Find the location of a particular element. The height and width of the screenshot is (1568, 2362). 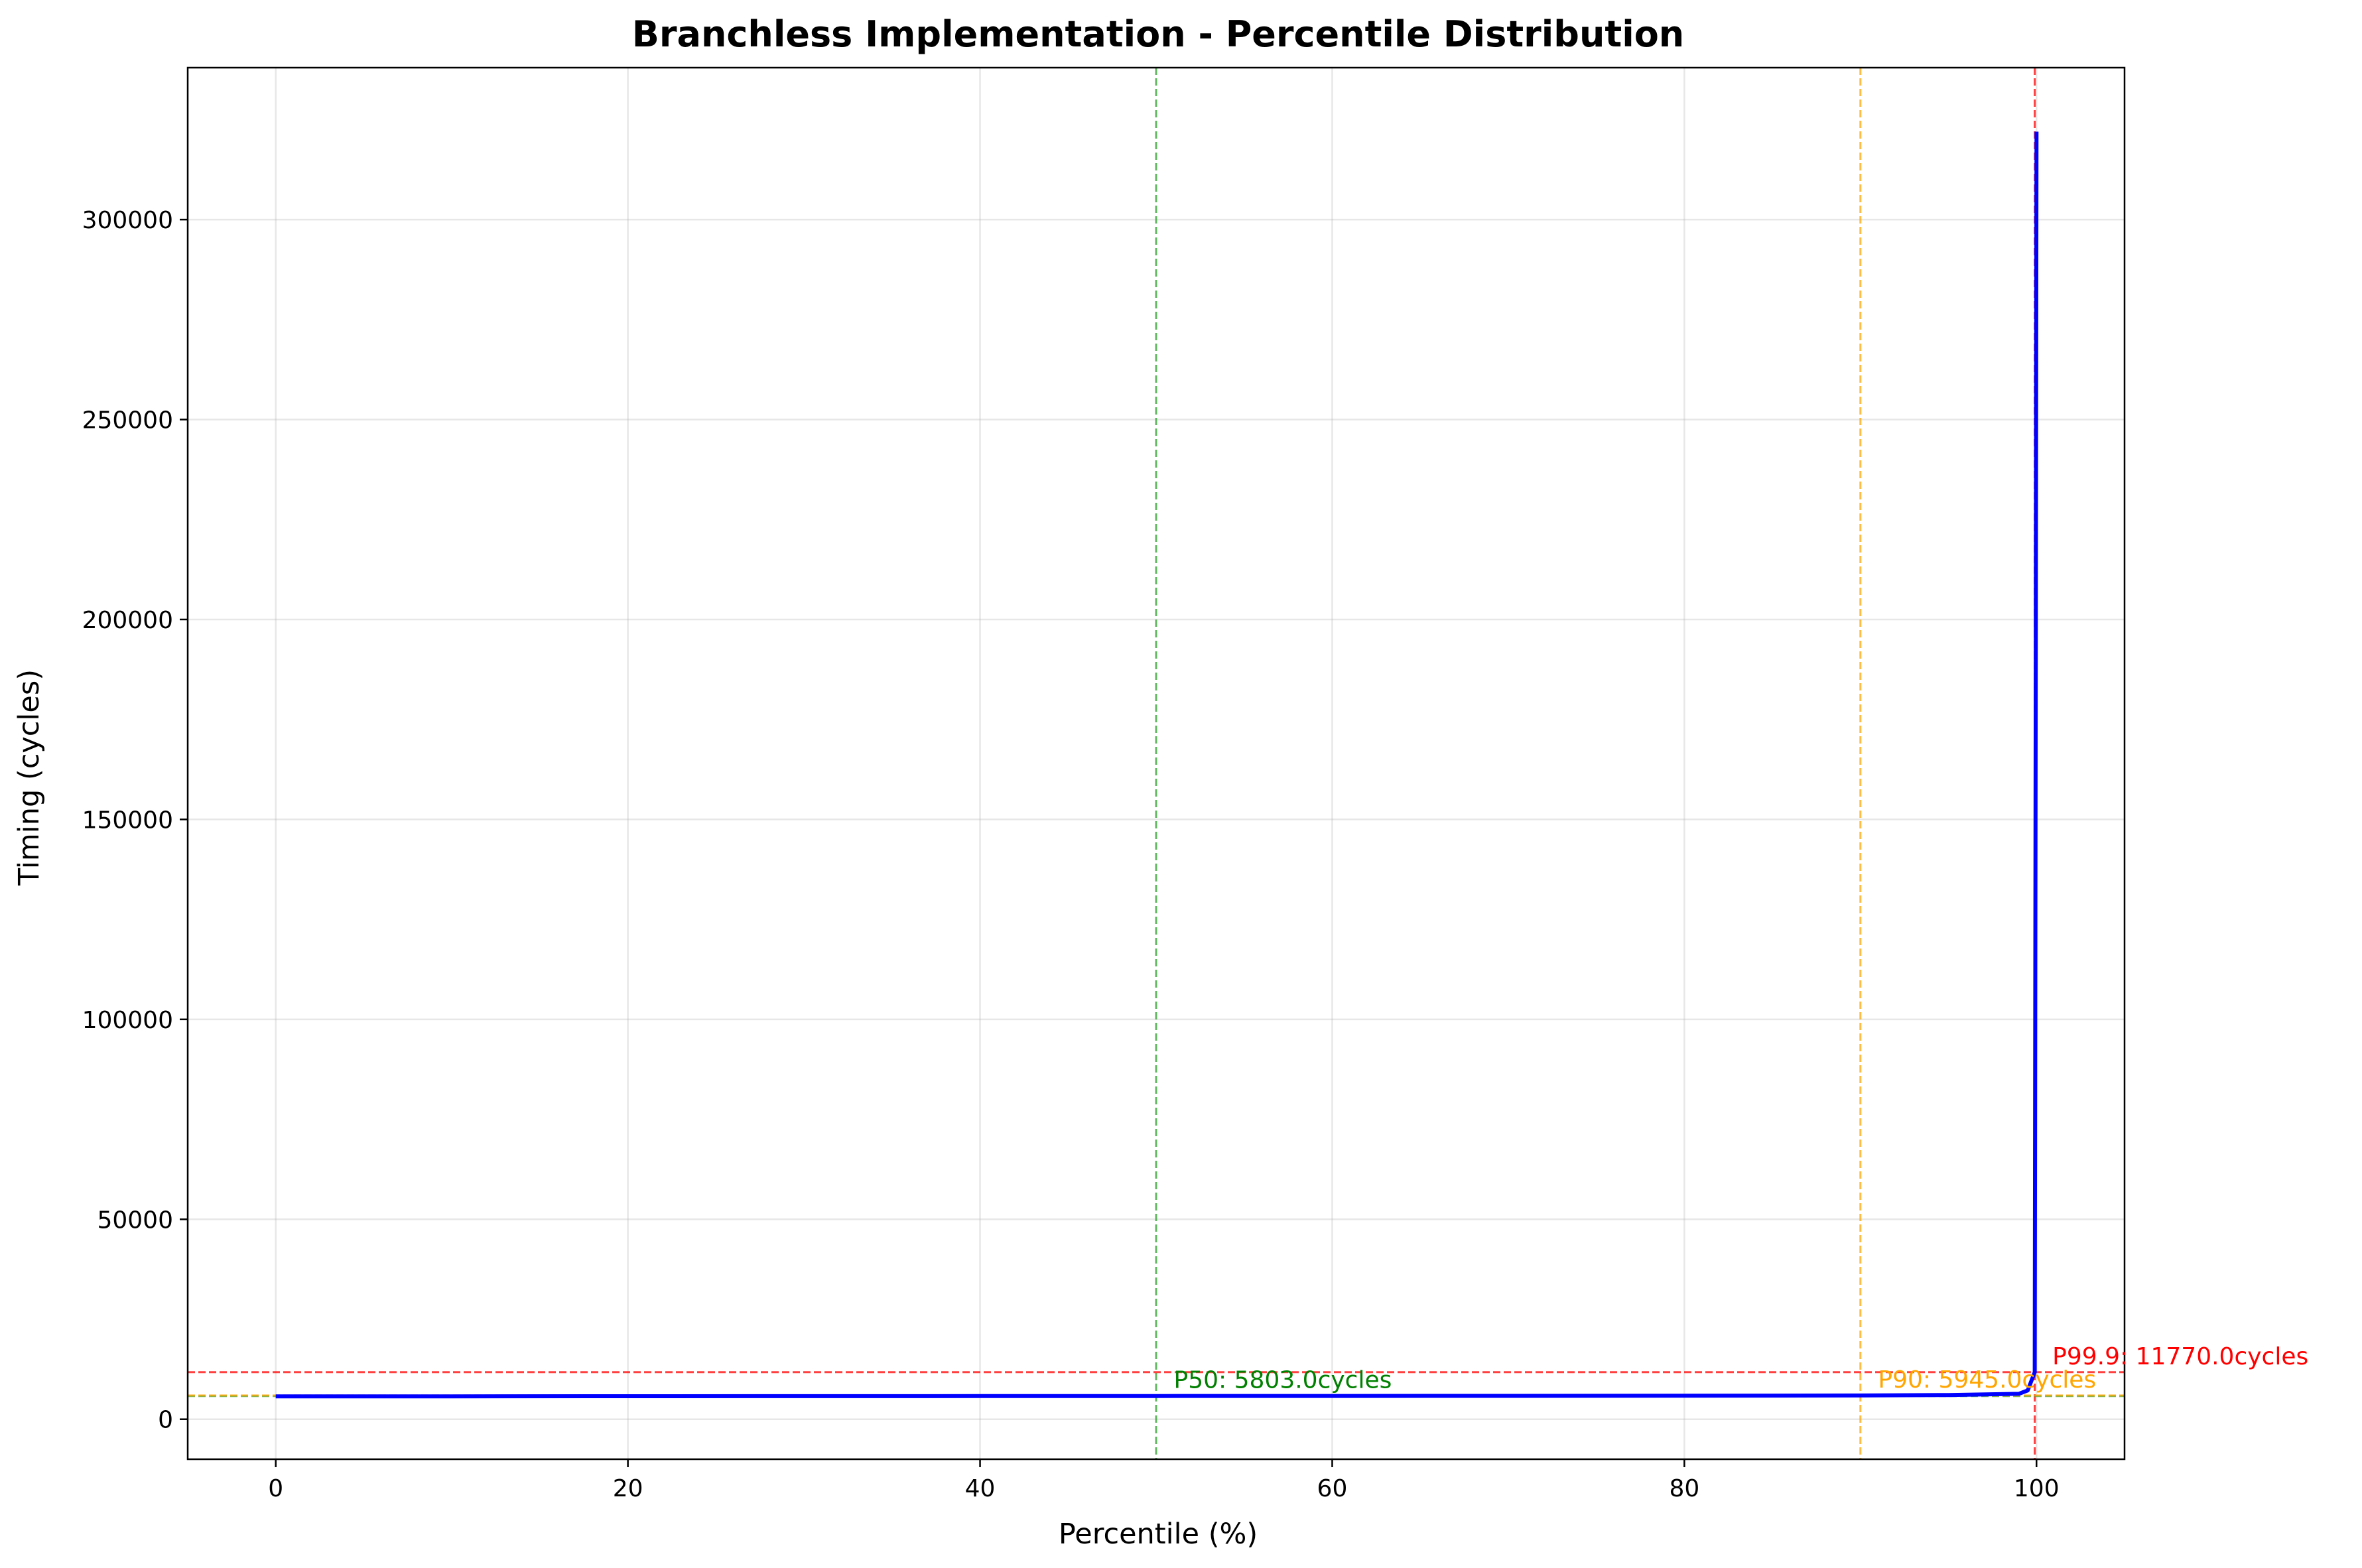

x-tick-label: 40 is located at coordinates (980, 1488).